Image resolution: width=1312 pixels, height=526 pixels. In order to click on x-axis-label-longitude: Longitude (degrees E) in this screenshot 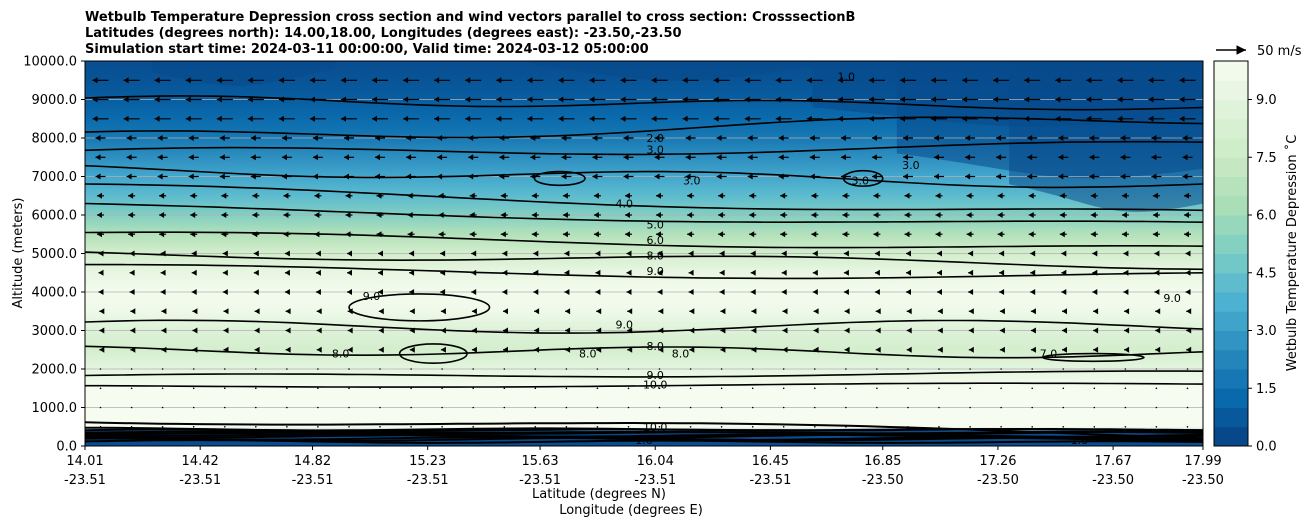, I will do `click(631, 510)`.